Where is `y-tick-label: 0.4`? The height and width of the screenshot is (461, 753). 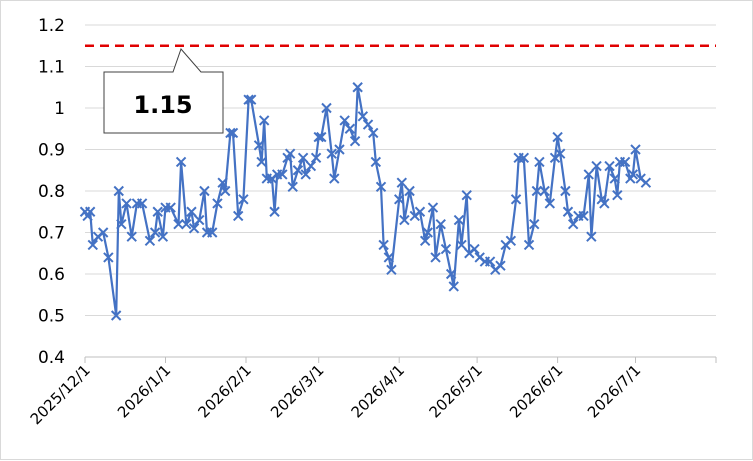 y-tick-label: 0.4 is located at coordinates (51, 358).